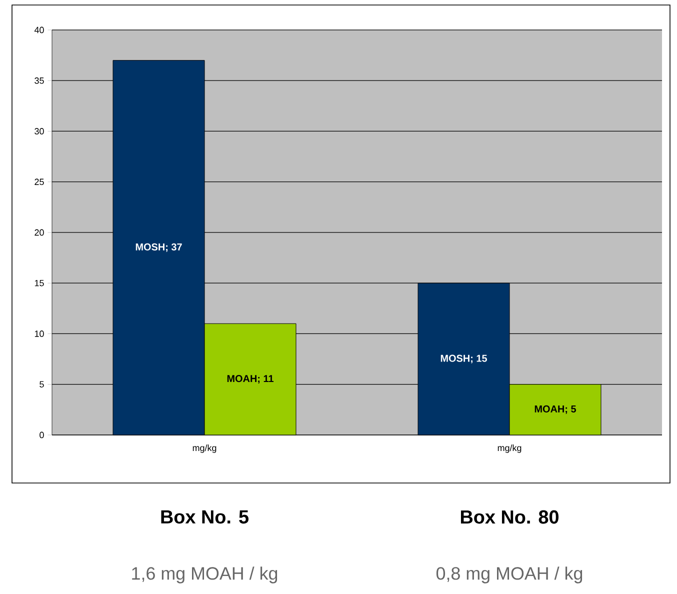 This screenshot has width=677, height=594. Describe the element at coordinates (39, 131) in the screenshot. I see `y-tick-label: 30` at that location.